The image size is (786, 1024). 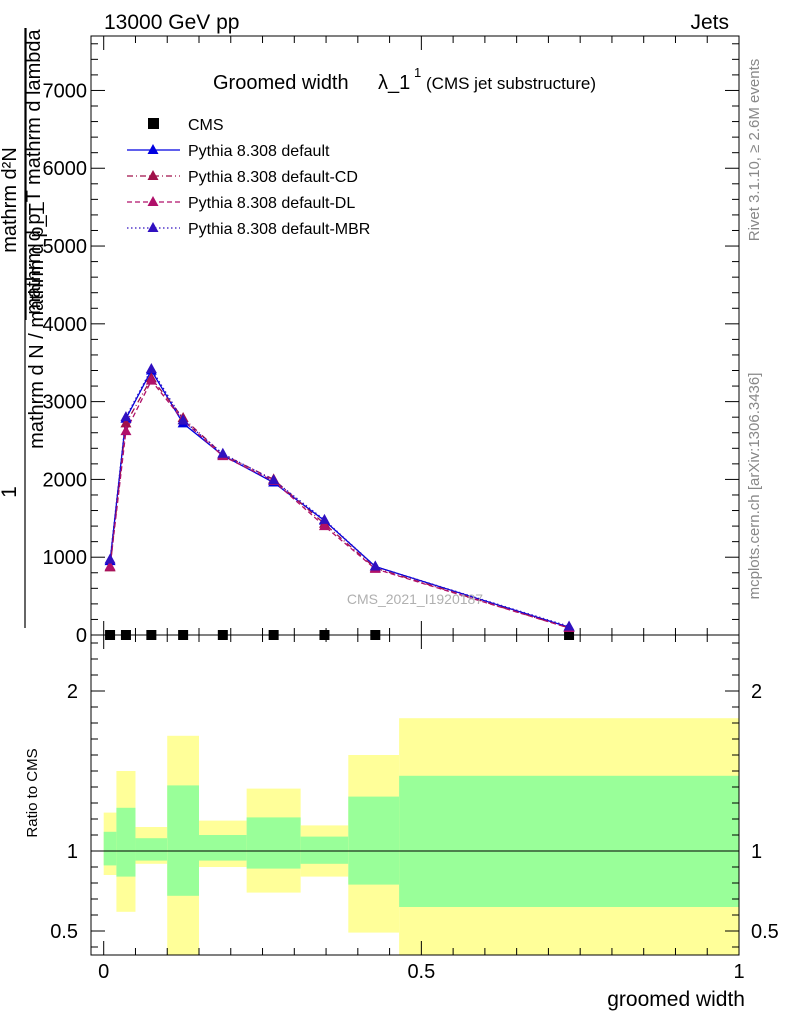 What do you see at coordinates (754, 150) in the screenshot?
I see `rivet-version-label: Rivet 3.1.10, ≥ 2.6M events` at bounding box center [754, 150].